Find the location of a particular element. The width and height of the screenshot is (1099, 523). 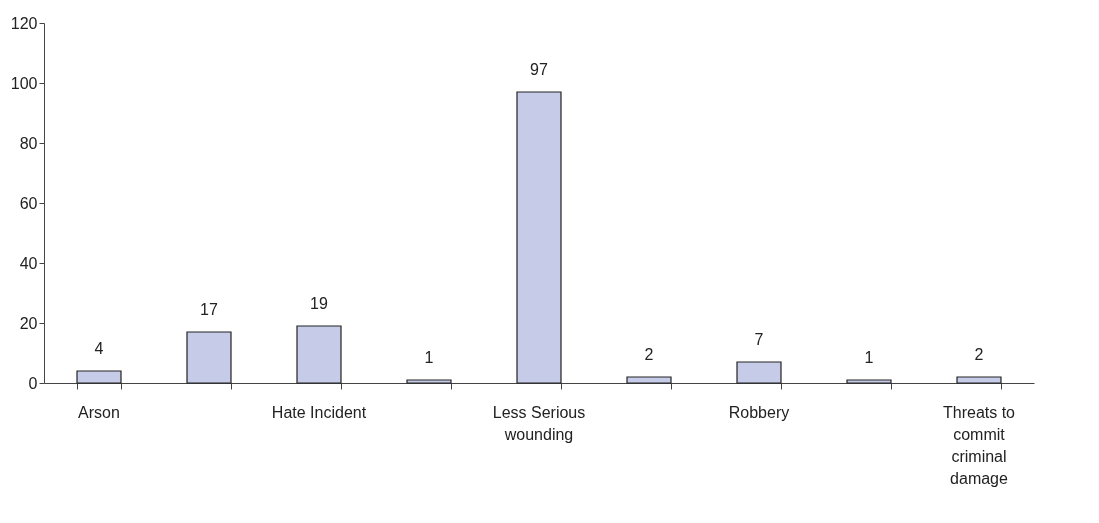

data-label: 17 is located at coordinates (209, 309).